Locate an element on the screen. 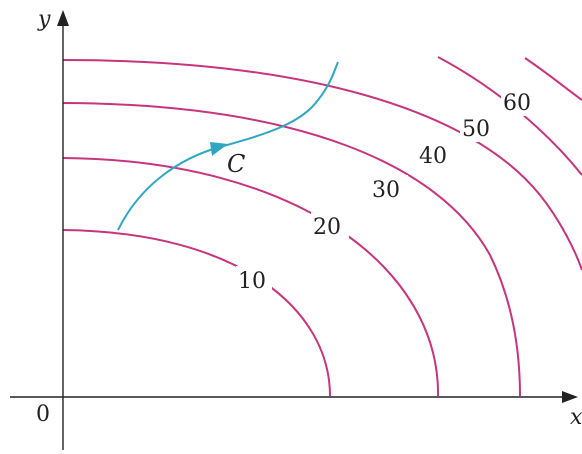 The width and height of the screenshot is (582, 454). curve-c is located at coordinates (228, 146).